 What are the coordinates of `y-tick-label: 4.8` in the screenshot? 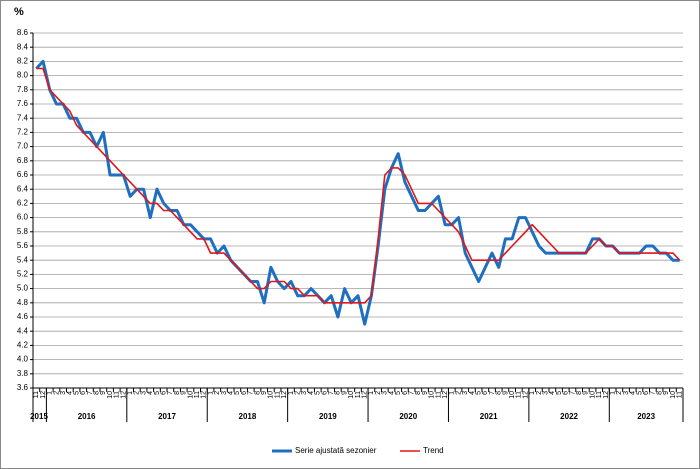 It's located at (23, 302).